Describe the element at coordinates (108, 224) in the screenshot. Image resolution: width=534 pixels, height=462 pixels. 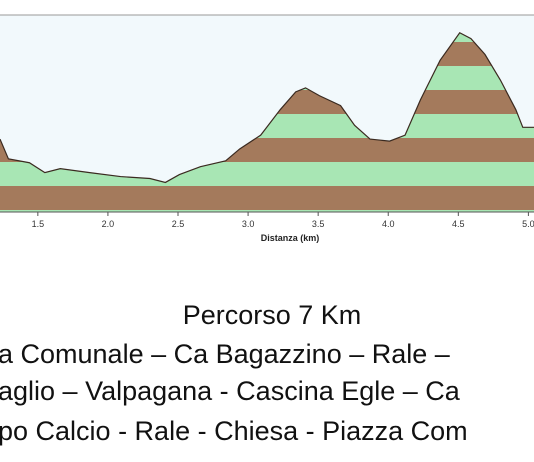
I see `x-tick-label: 2.0` at that location.